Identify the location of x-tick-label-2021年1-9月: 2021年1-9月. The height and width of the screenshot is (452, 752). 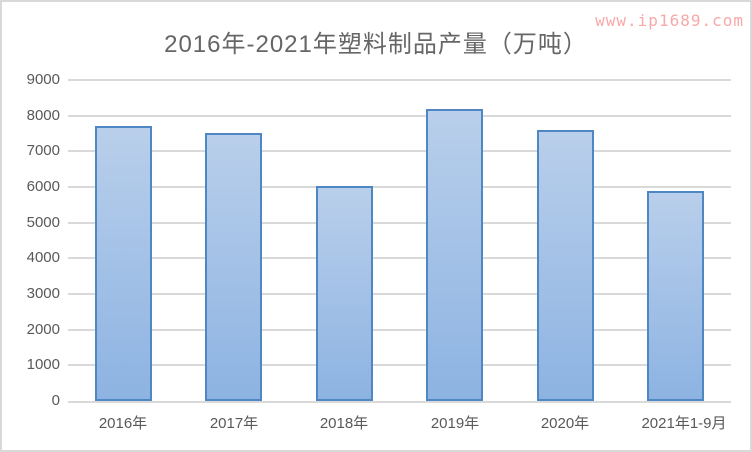
(684, 423).